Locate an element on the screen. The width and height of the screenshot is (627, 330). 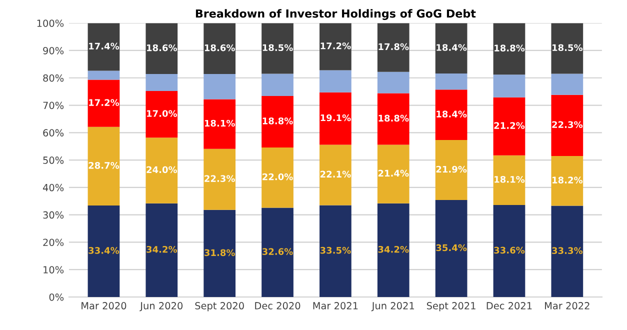
x-tick-label: Mar 2020 is located at coordinates (104, 306).